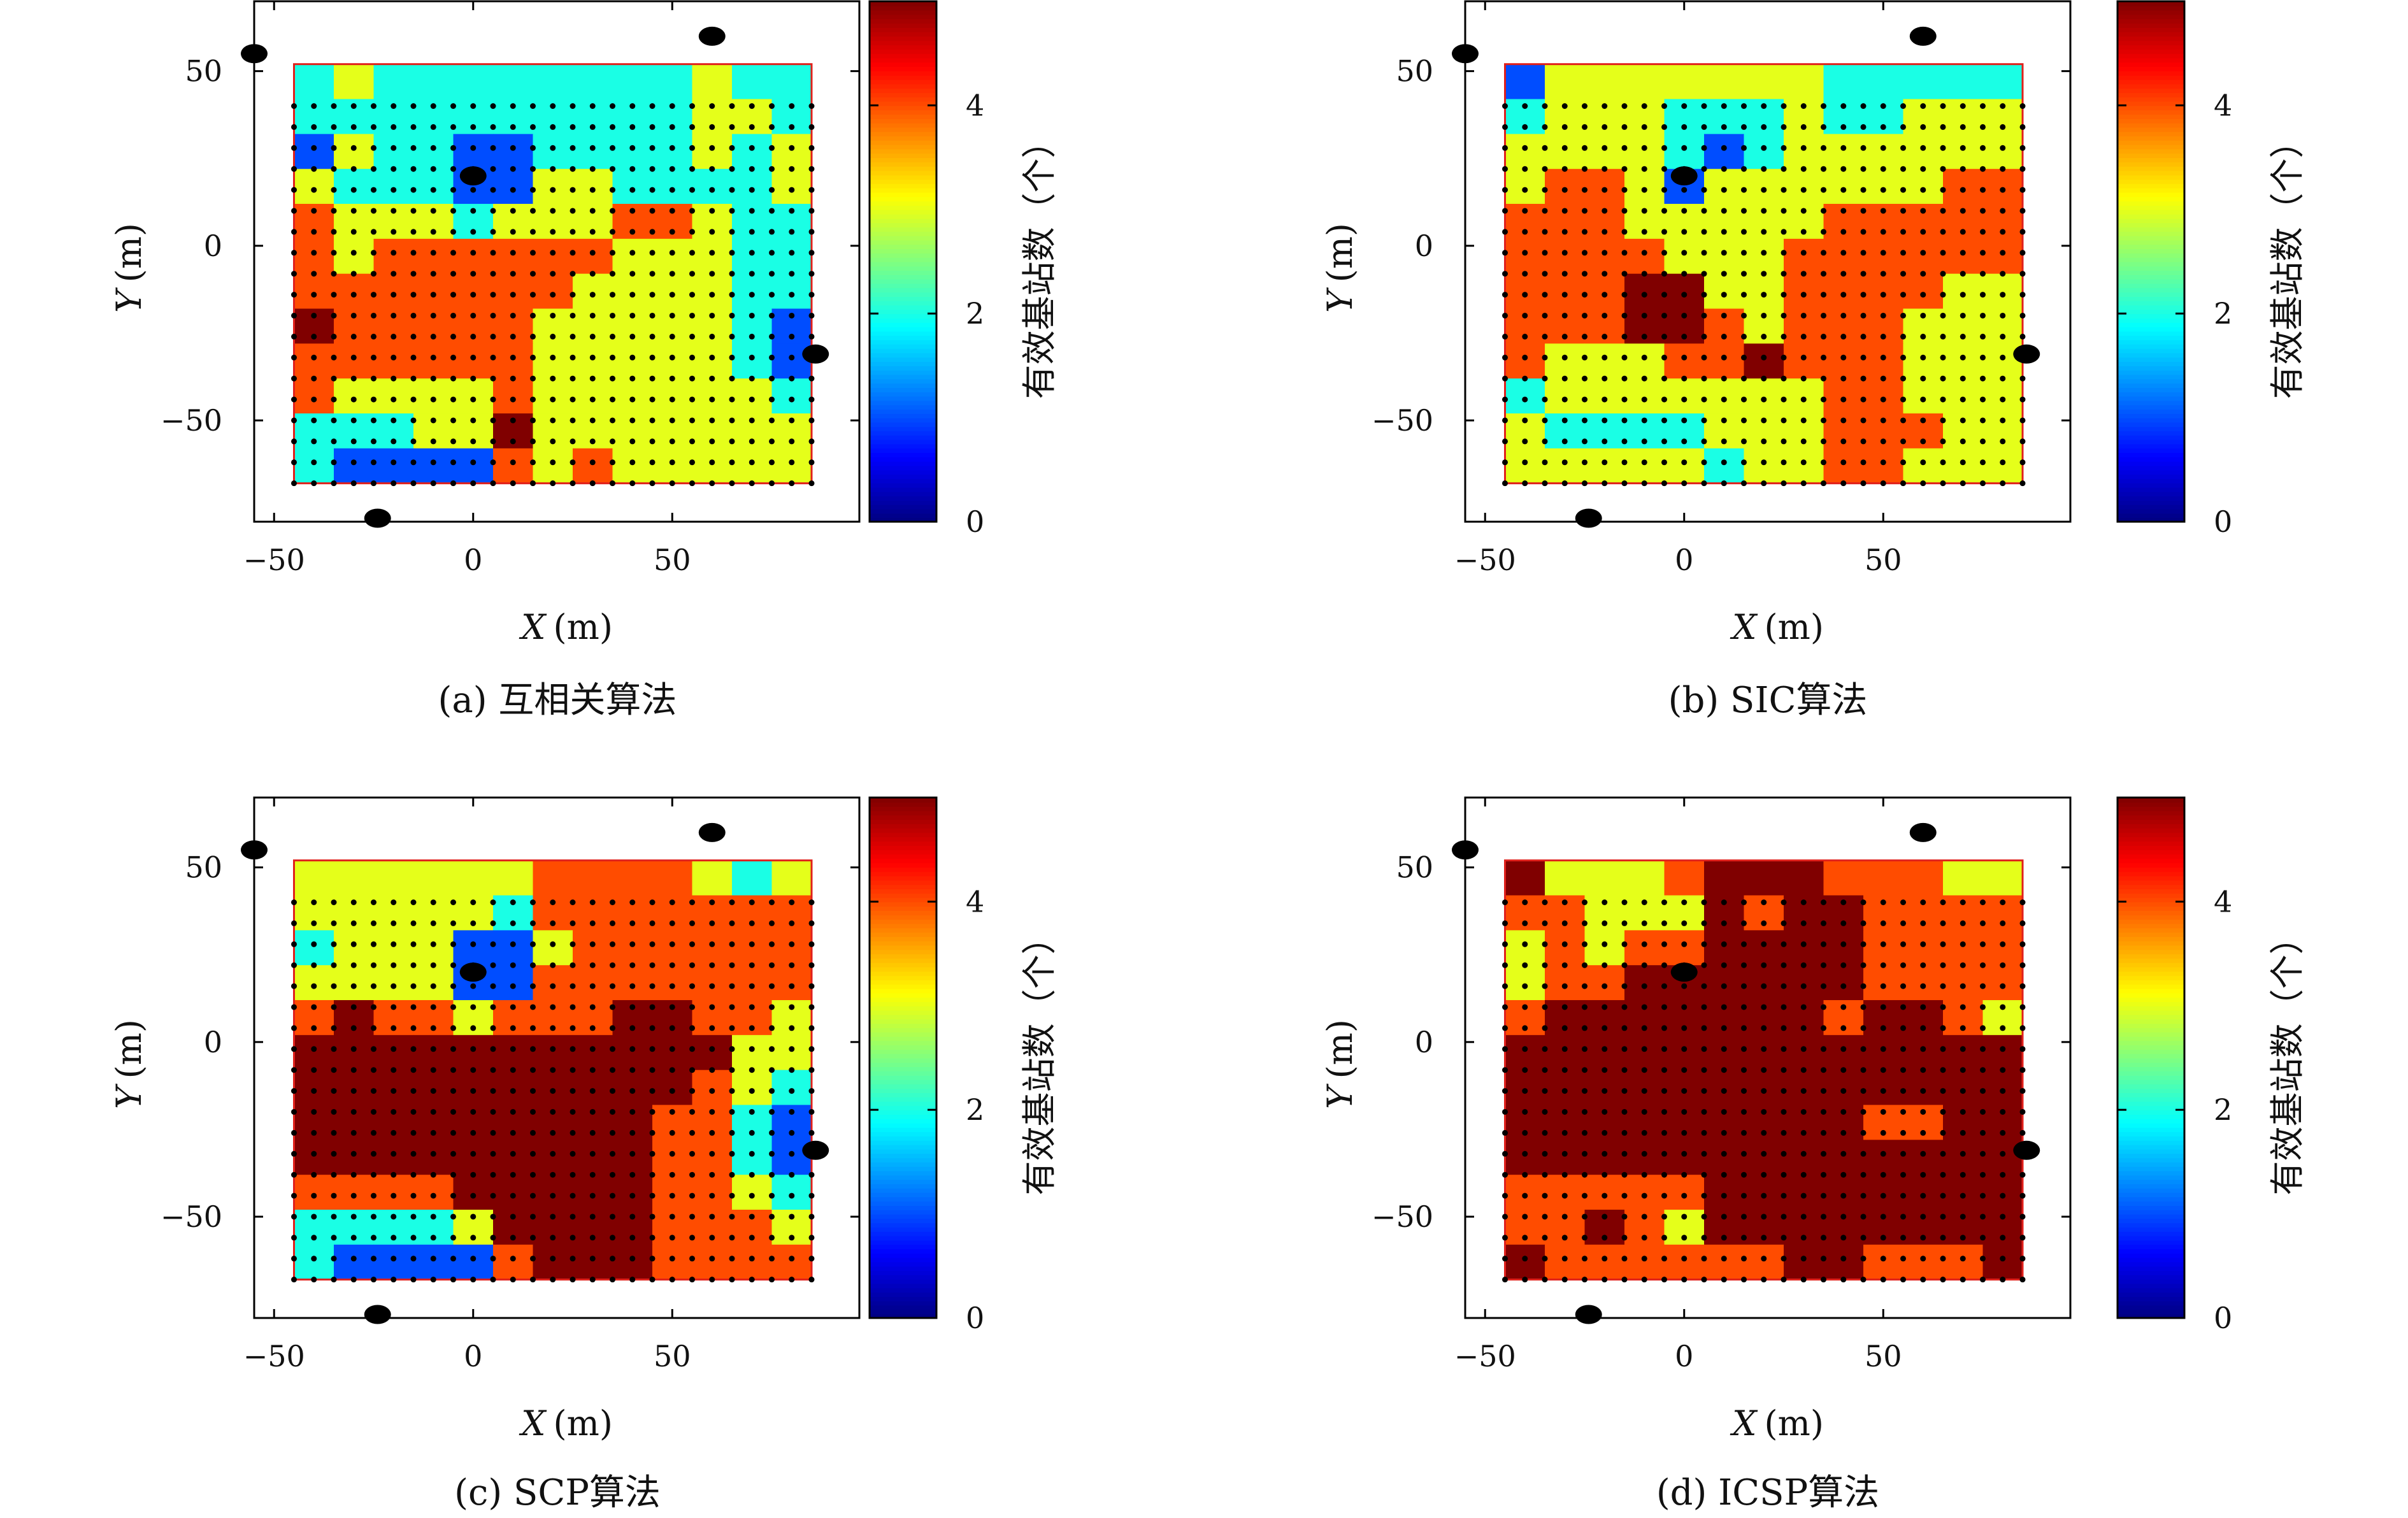 This screenshot has width=2408, height=1518. What do you see at coordinates (557, 261) in the screenshot?
I see `plot-frame` at bounding box center [557, 261].